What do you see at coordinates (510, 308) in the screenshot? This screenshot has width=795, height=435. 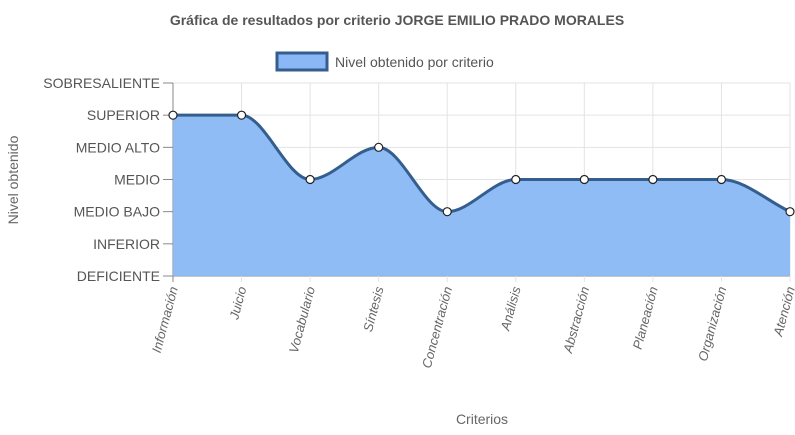 I see `x-tick-label: Análisis` at bounding box center [510, 308].